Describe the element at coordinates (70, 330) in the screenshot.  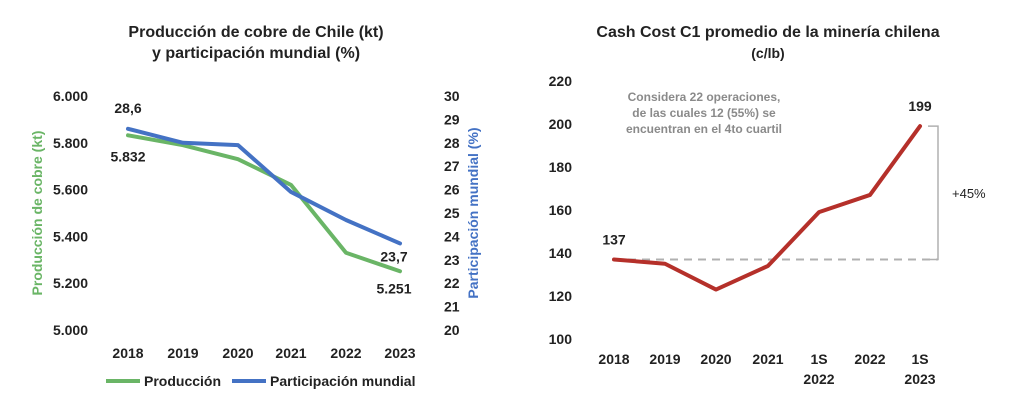
I see `y-left-tick-label: 5.000` at that location.